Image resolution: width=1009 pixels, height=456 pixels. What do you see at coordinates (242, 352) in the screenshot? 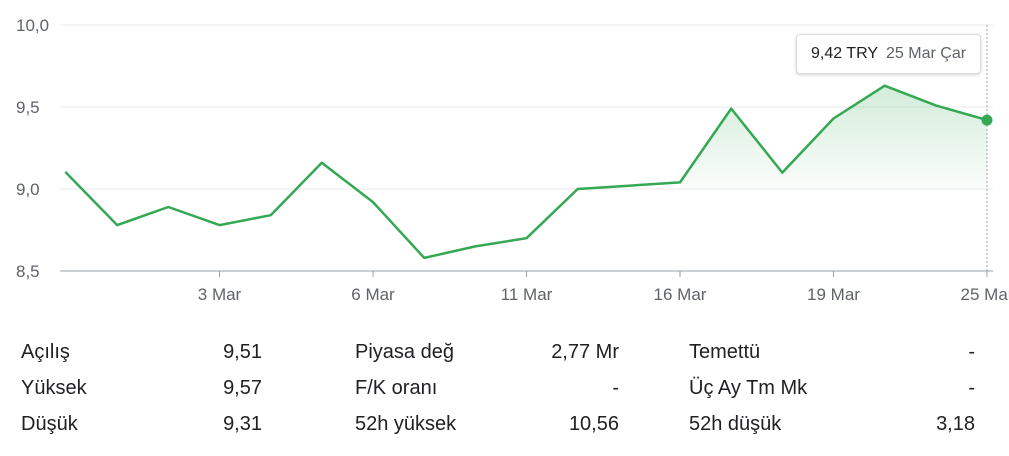
I see `stat-value: 9,51` at bounding box center [242, 352].